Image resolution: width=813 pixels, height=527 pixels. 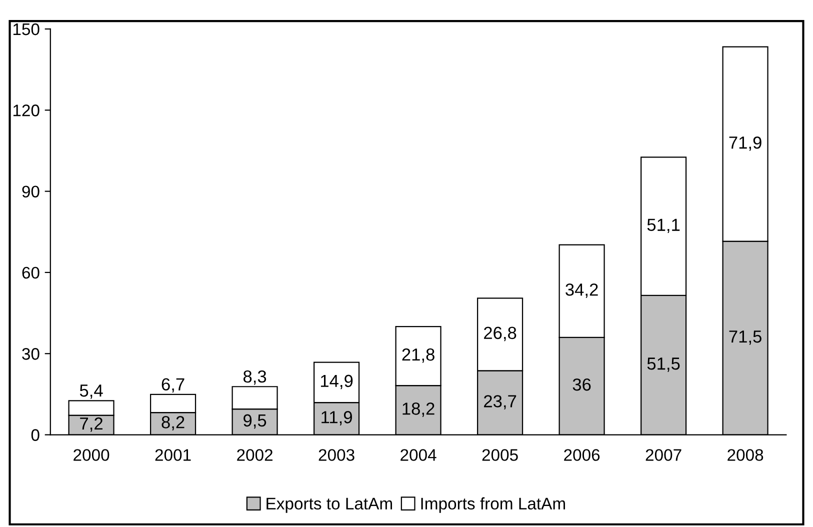 I want to click on data-label: 71,5, so click(x=745, y=337).